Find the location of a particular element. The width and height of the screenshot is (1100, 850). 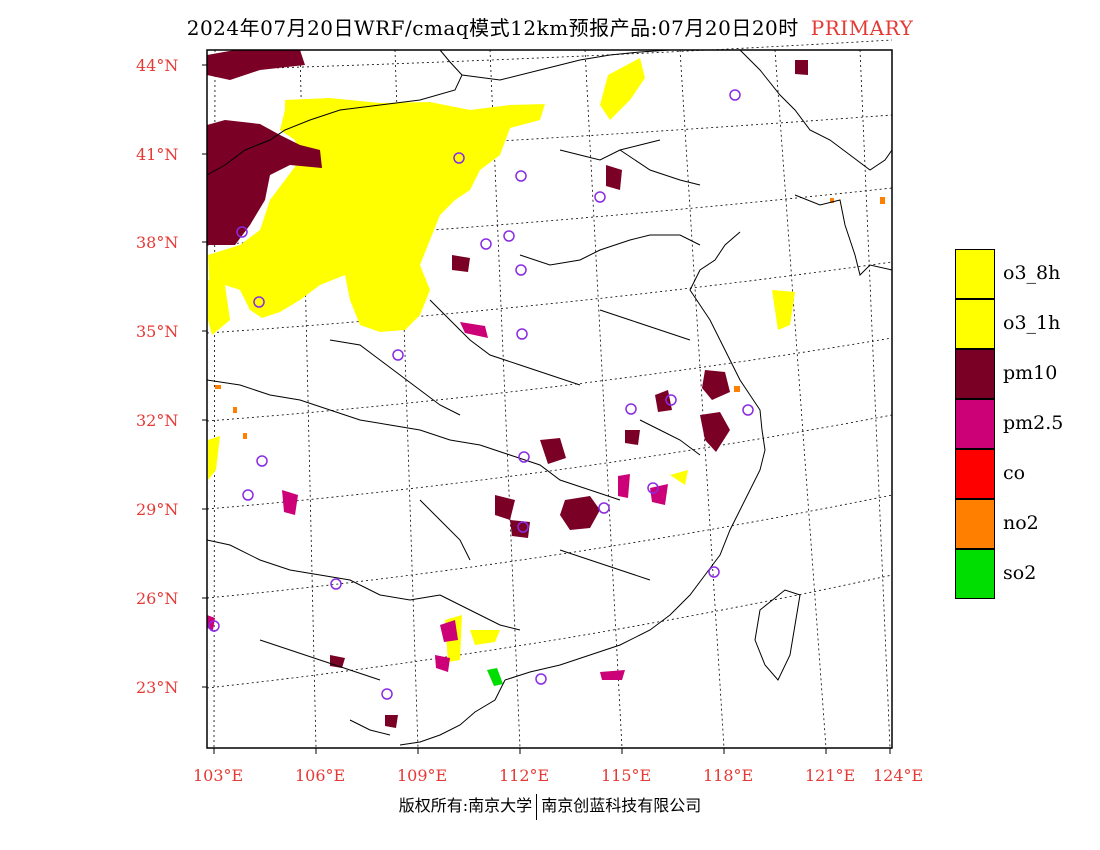

legend-swatch-no2 is located at coordinates (975, 524).